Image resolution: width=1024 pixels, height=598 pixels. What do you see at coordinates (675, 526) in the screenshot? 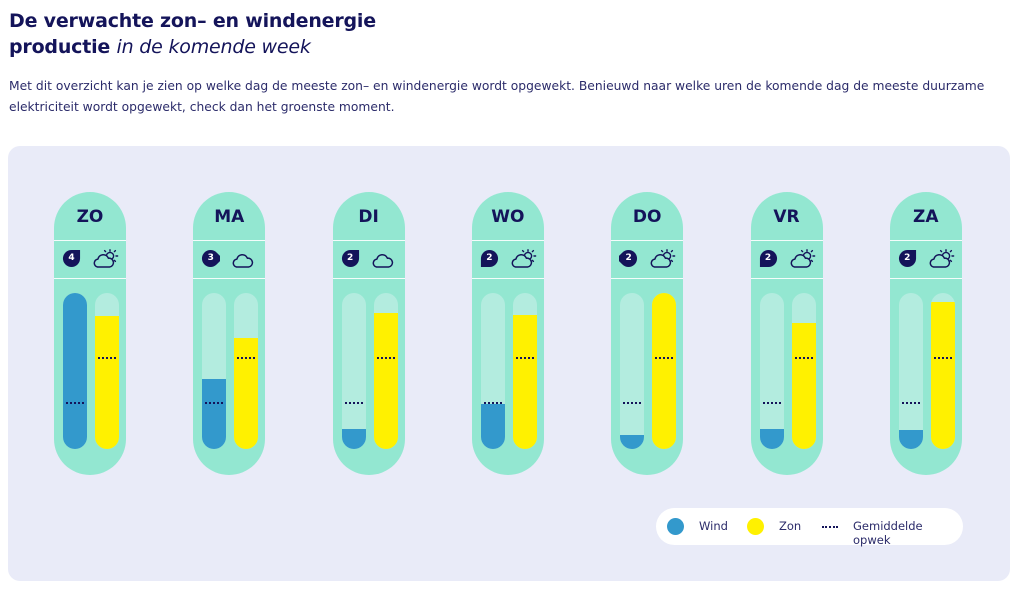
I see `legend-wind-swatch` at bounding box center [675, 526].